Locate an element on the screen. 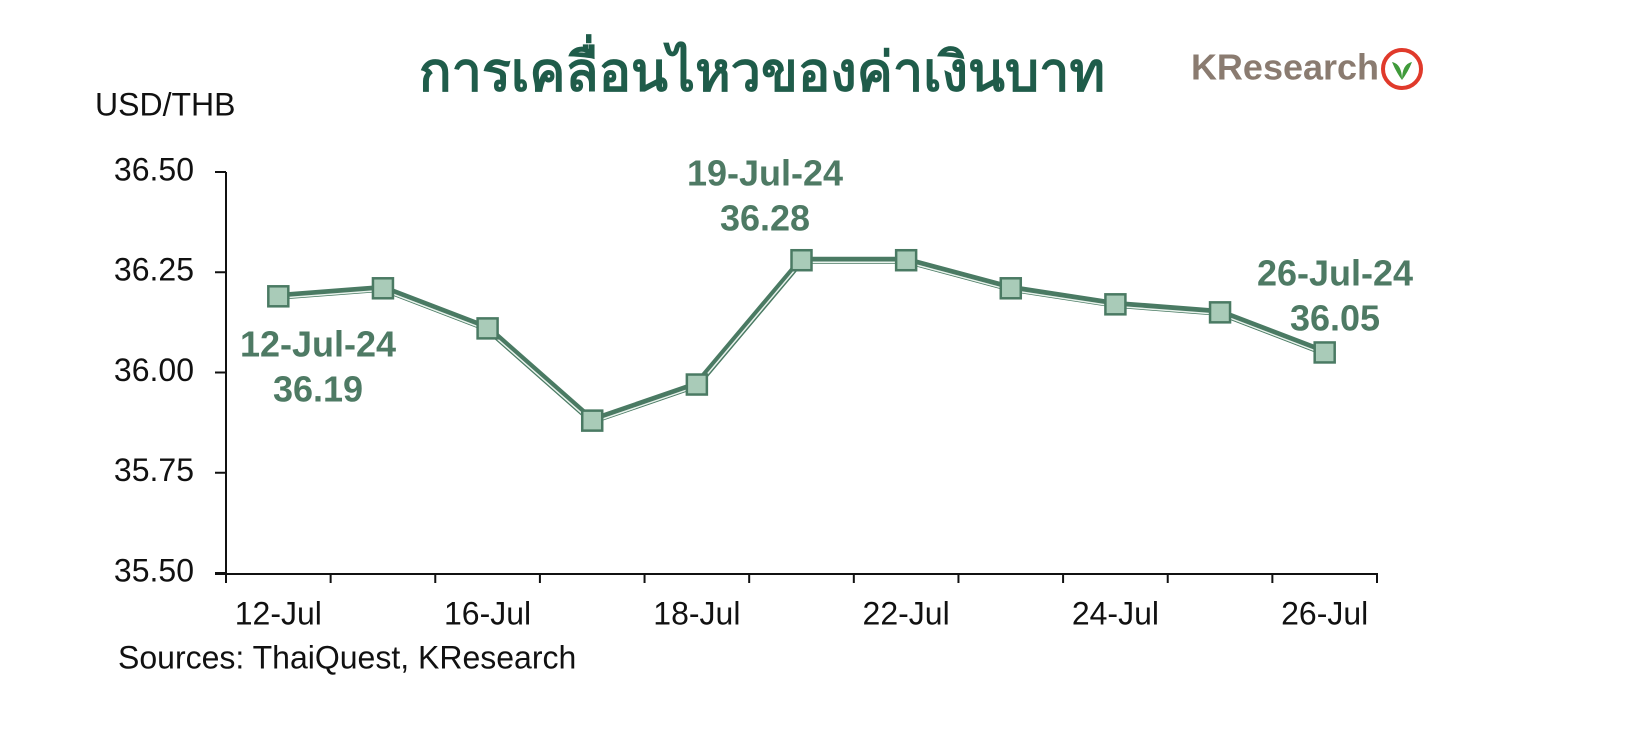 The image size is (1625, 750). y-tick-label: 36.25 is located at coordinates (154, 270).